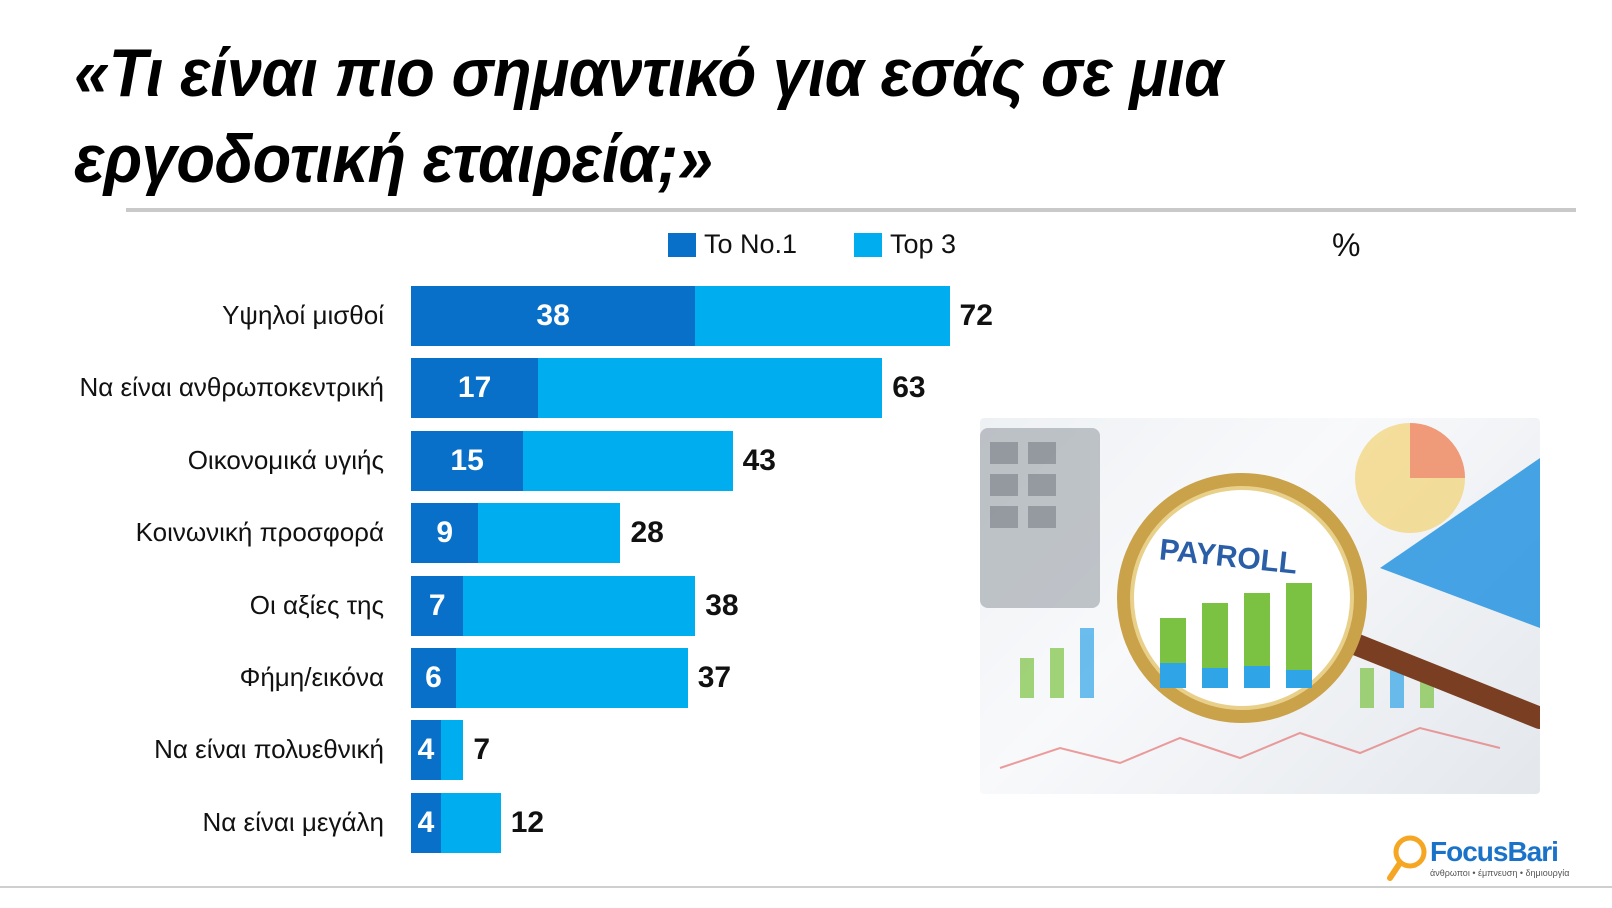  What do you see at coordinates (976, 315) in the screenshot?
I see `data-label-top3: 72` at bounding box center [976, 315].